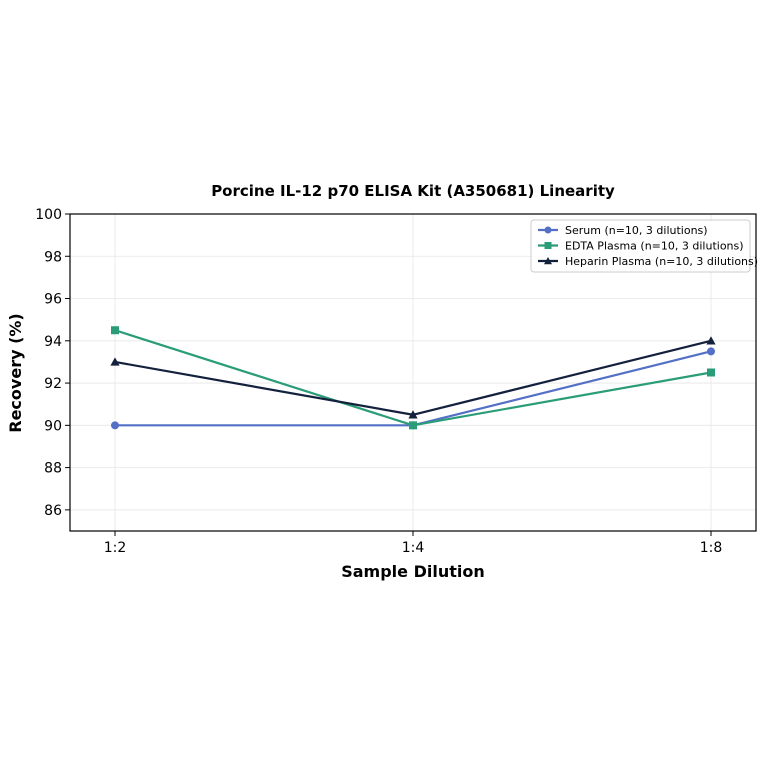  What do you see at coordinates (115, 548) in the screenshot?
I see `x-tick-label: 1:2` at bounding box center [115, 548].